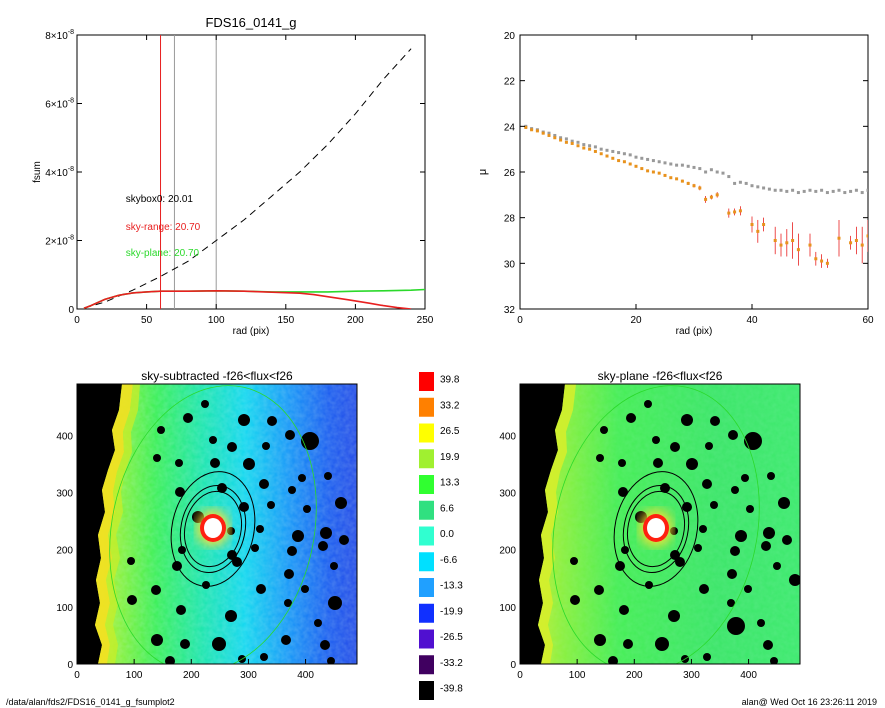 The width and height of the screenshot is (885, 708). Describe the element at coordinates (510, 264) in the screenshot. I see `y-tick-label: 30` at that location.